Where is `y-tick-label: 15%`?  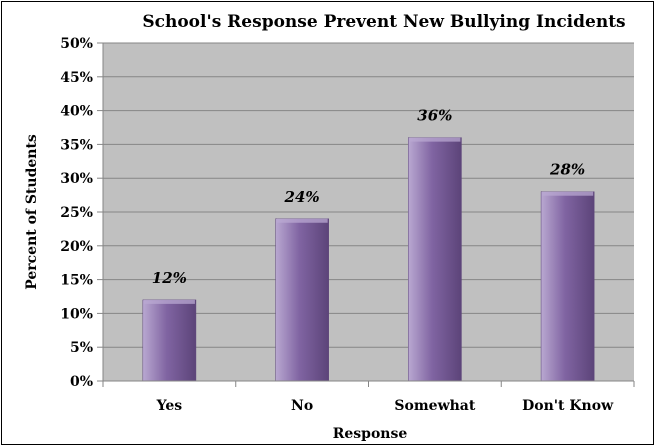
y-tick-label: 15% is located at coordinates (76, 281).